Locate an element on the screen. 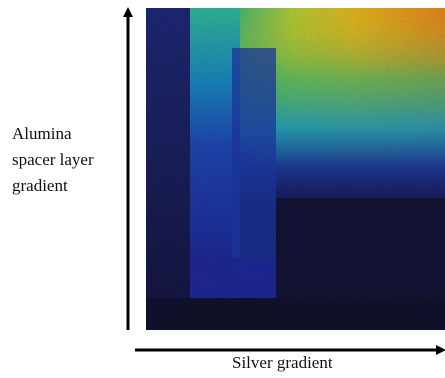 The width and height of the screenshot is (445, 378). x-axis-label: Silver gradient is located at coordinates (282, 362).